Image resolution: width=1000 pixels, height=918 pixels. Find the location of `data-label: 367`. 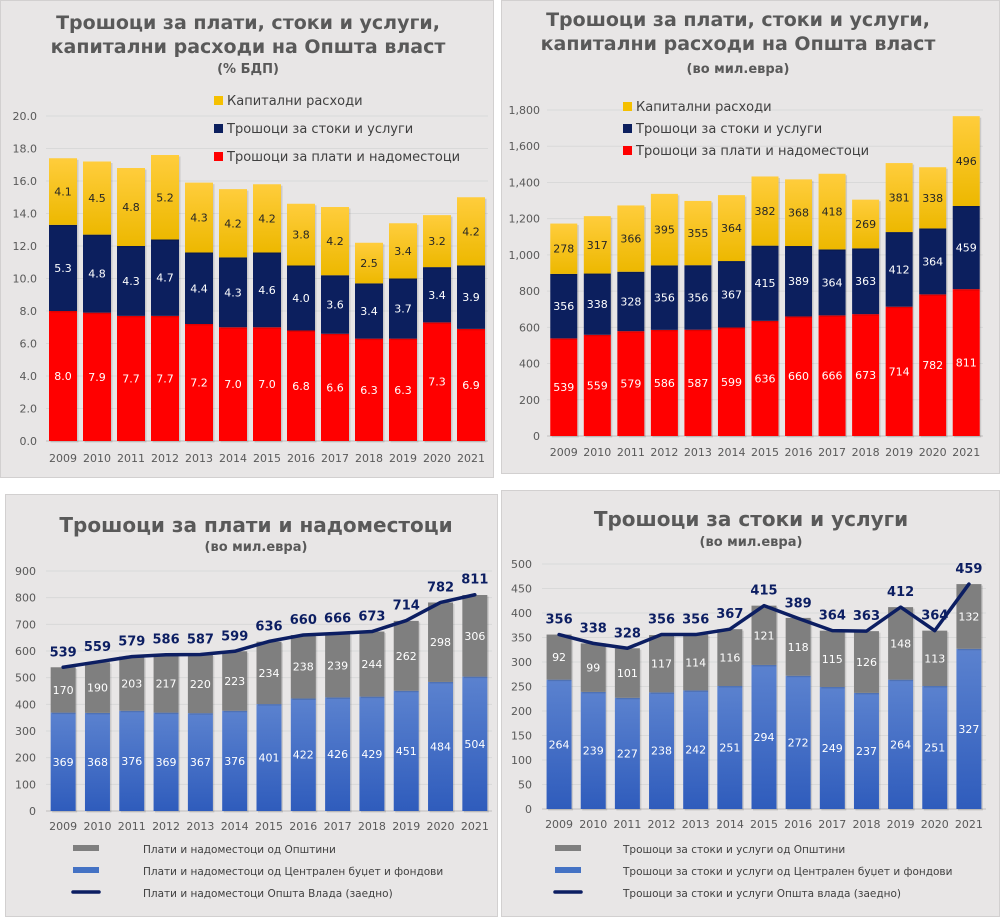

data-label: 367 is located at coordinates (731, 294).